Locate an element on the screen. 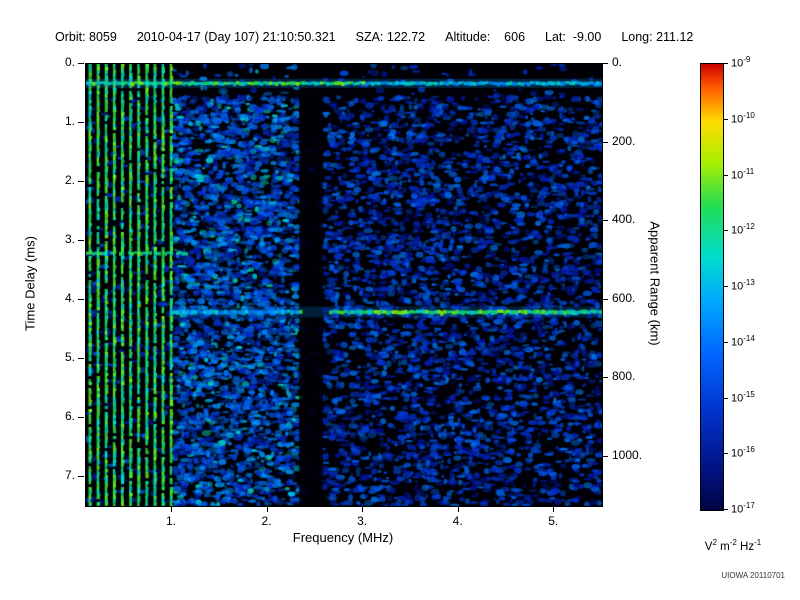  colorbar-tick-label: 10-14 is located at coordinates (743, 341).